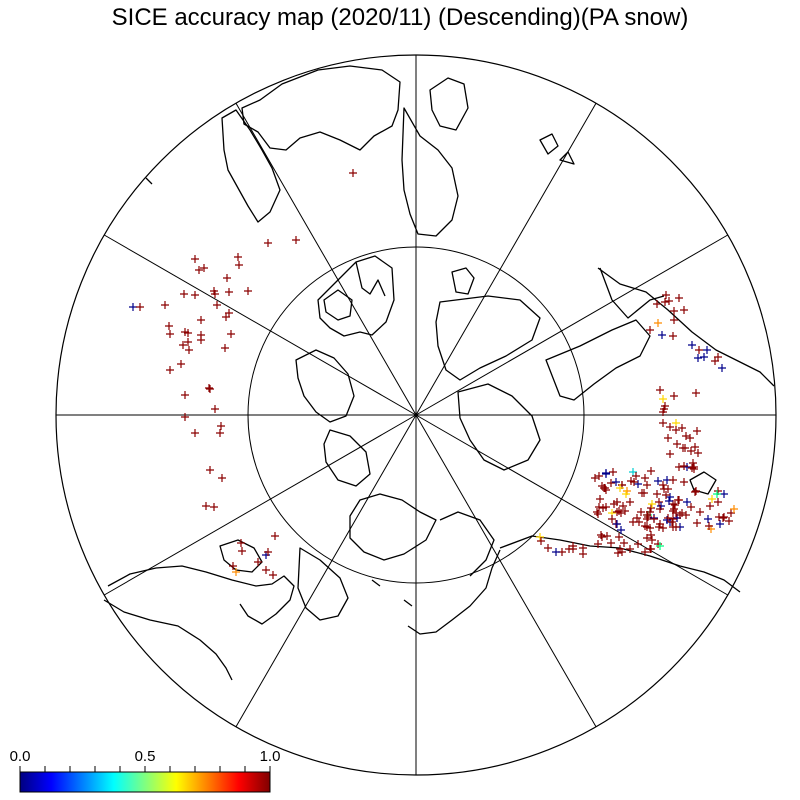 The height and width of the screenshot is (800, 800). Describe the element at coordinates (251, 166) in the screenshot. I see `coast-hudson-bay` at that location.